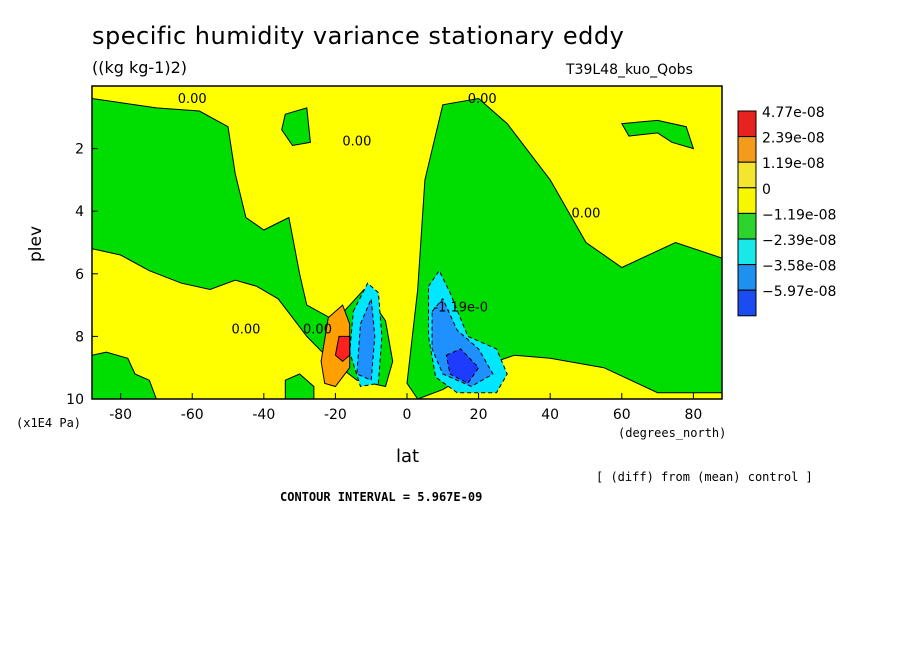  What do you see at coordinates (793, 139) in the screenshot?
I see `legend-label-1: 2.39e-08` at bounding box center [793, 139].